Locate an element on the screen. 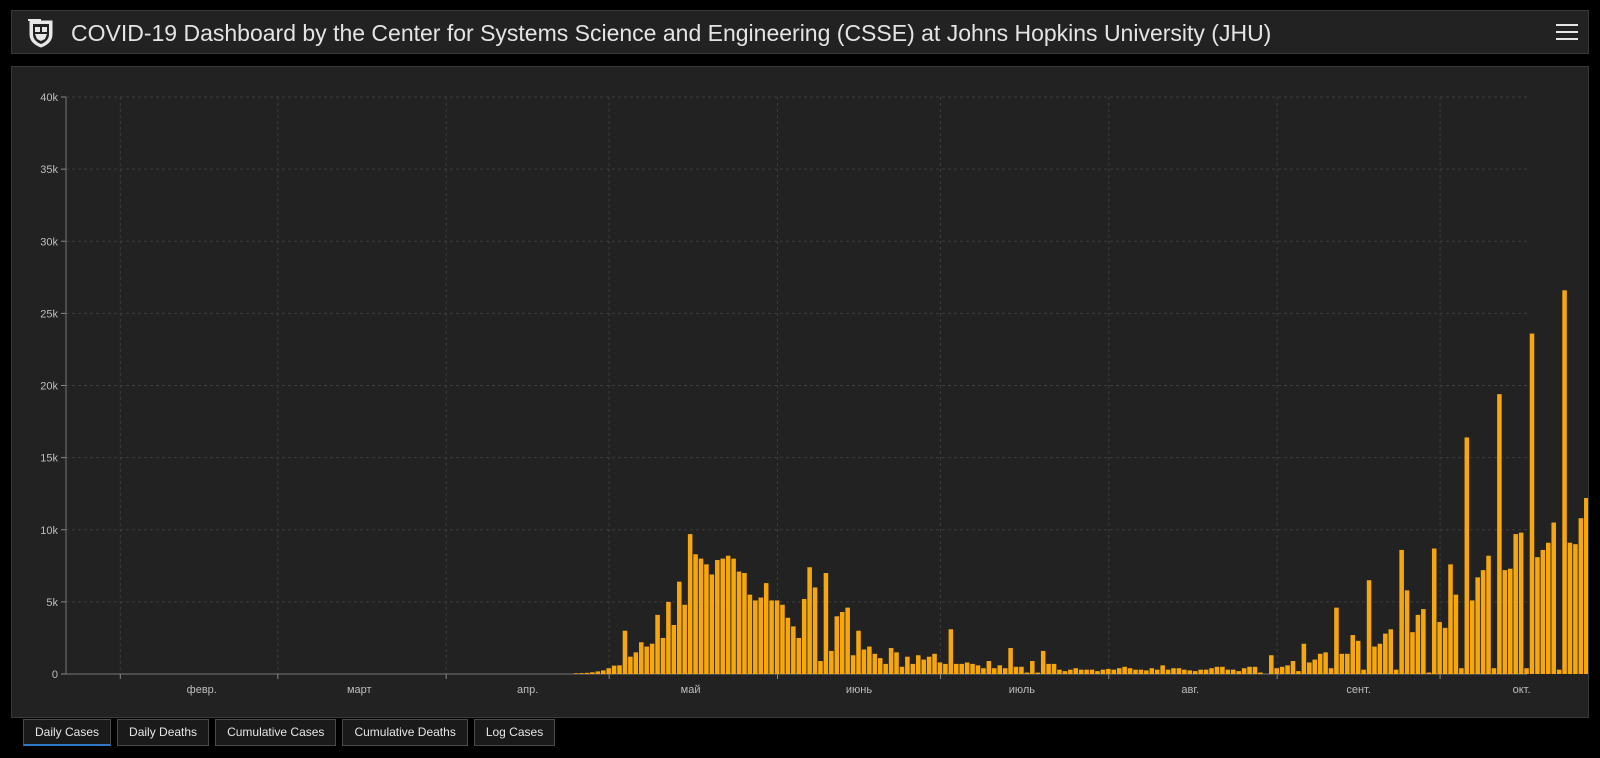  tab-log-cases: Log Cases is located at coordinates (514, 732).